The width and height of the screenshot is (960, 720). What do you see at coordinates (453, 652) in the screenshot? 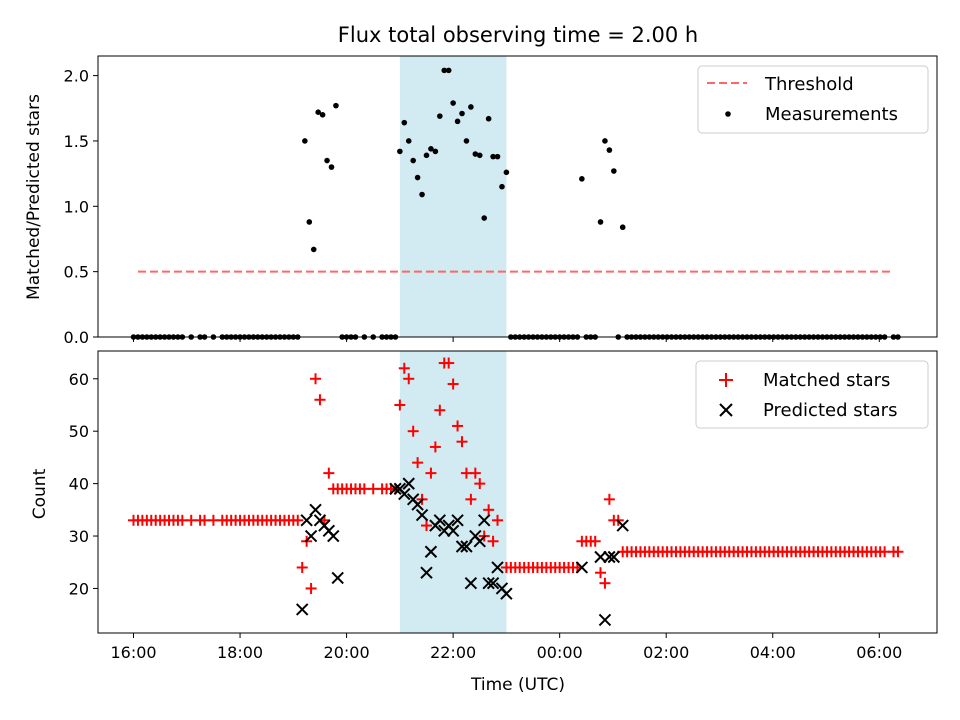
I see `bottom-xtick-label: 22:00` at bounding box center [453, 652].